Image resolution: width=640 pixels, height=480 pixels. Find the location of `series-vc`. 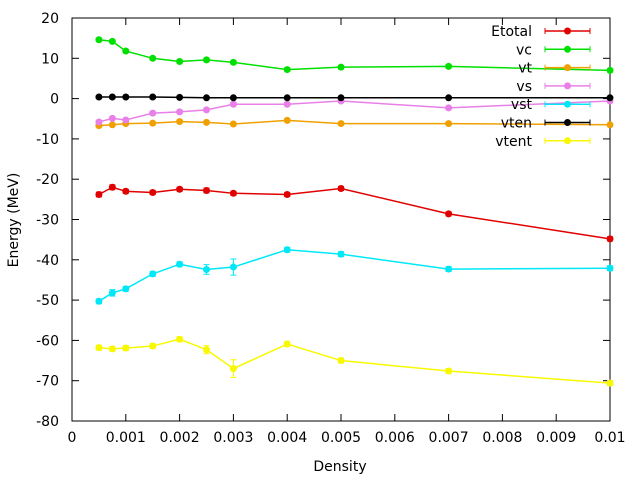

series-vc is located at coordinates (354, 55).